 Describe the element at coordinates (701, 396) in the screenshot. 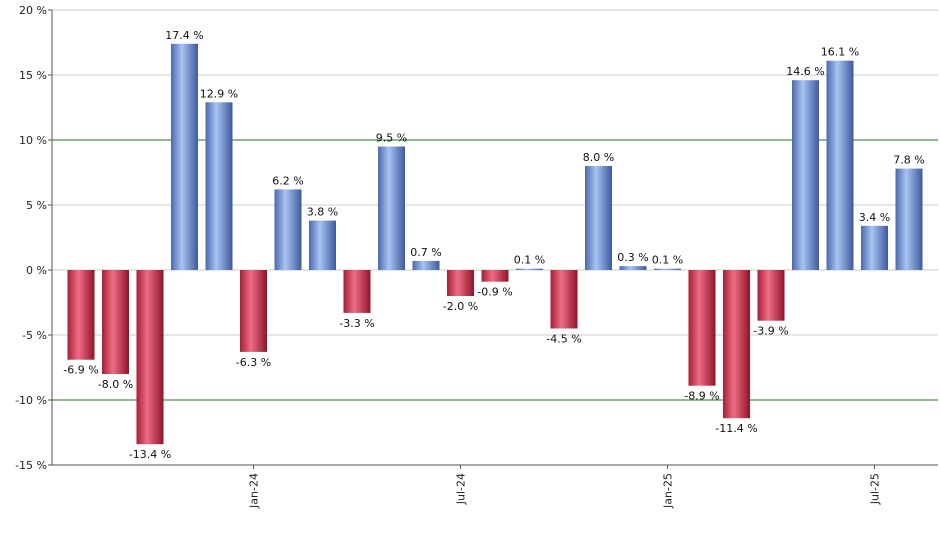

I see `data-label: -8.9 %` at that location.